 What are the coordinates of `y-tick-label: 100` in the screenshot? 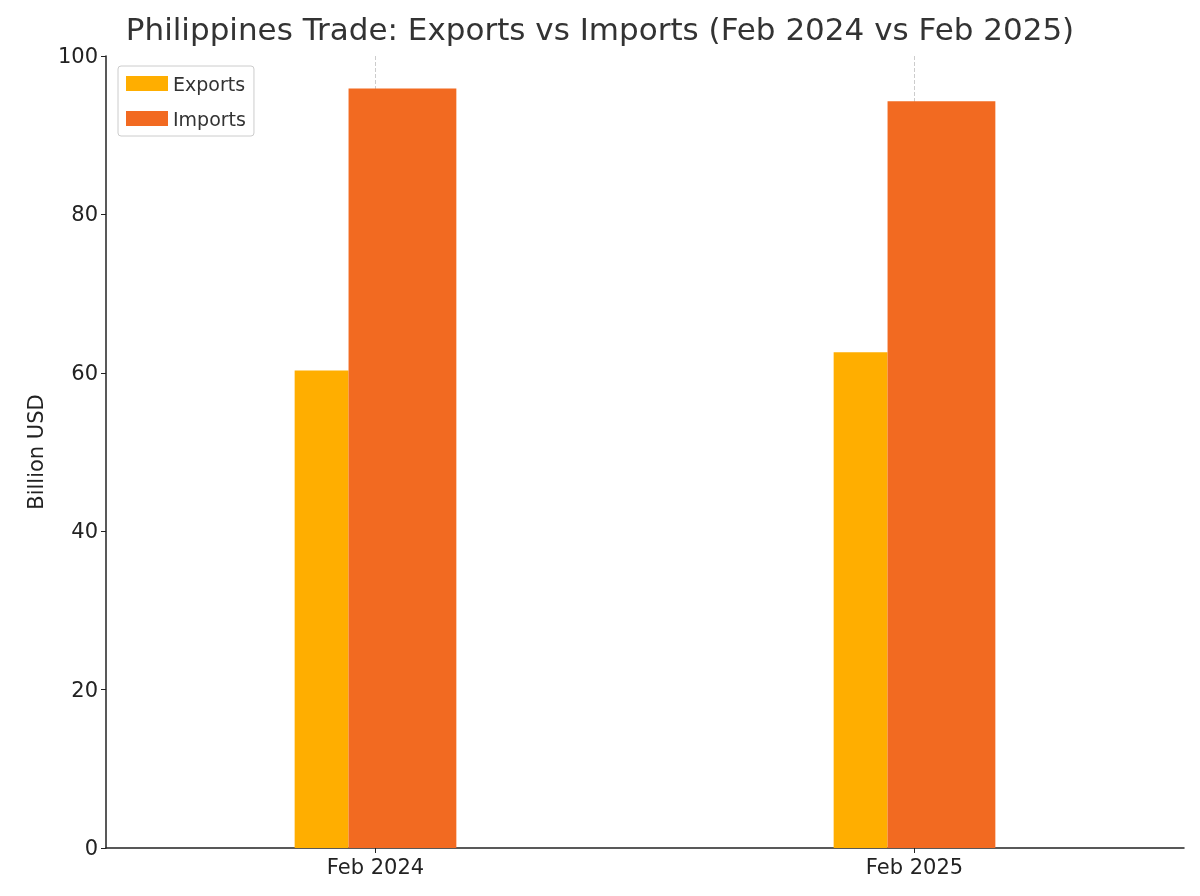 It's located at (77, 56).